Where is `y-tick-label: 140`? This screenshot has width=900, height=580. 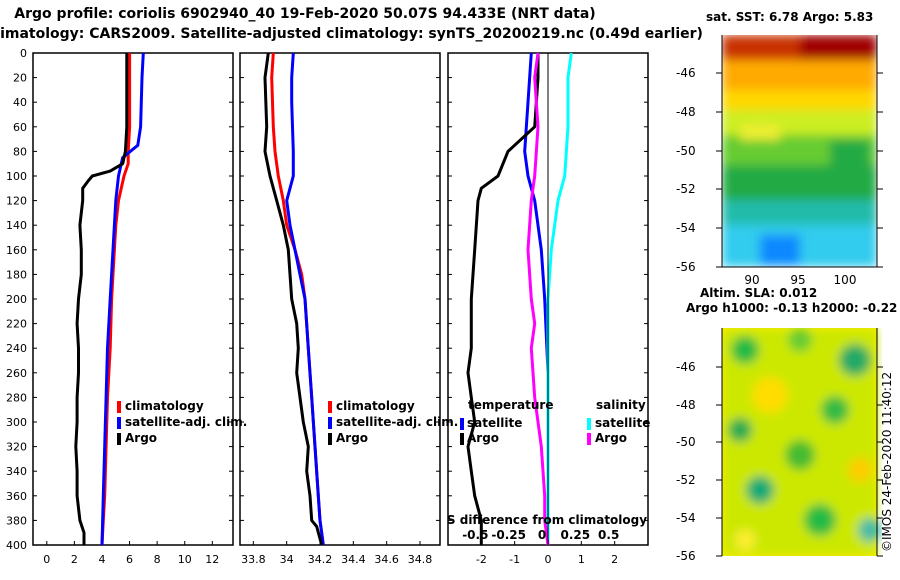
y-tick-label: 140 is located at coordinates (16, 225).